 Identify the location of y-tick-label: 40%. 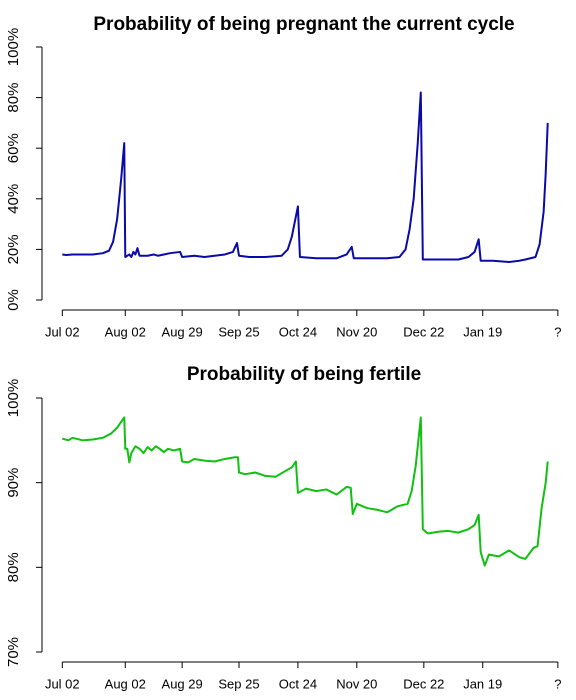
(13, 199).